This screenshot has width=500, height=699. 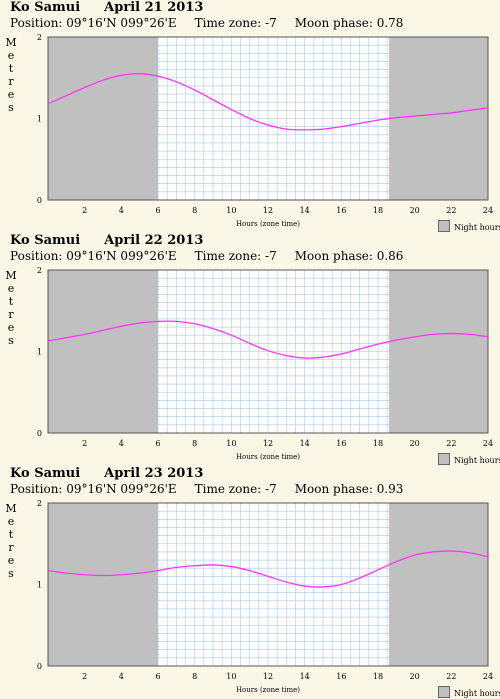 I want to click on panel-date: April 21 2013, so click(x=154, y=7).